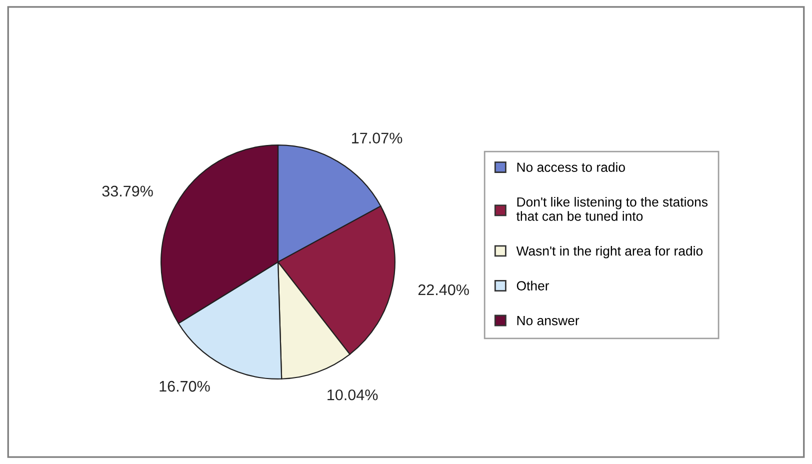  I want to click on data-label: 17.07%, so click(377, 138).